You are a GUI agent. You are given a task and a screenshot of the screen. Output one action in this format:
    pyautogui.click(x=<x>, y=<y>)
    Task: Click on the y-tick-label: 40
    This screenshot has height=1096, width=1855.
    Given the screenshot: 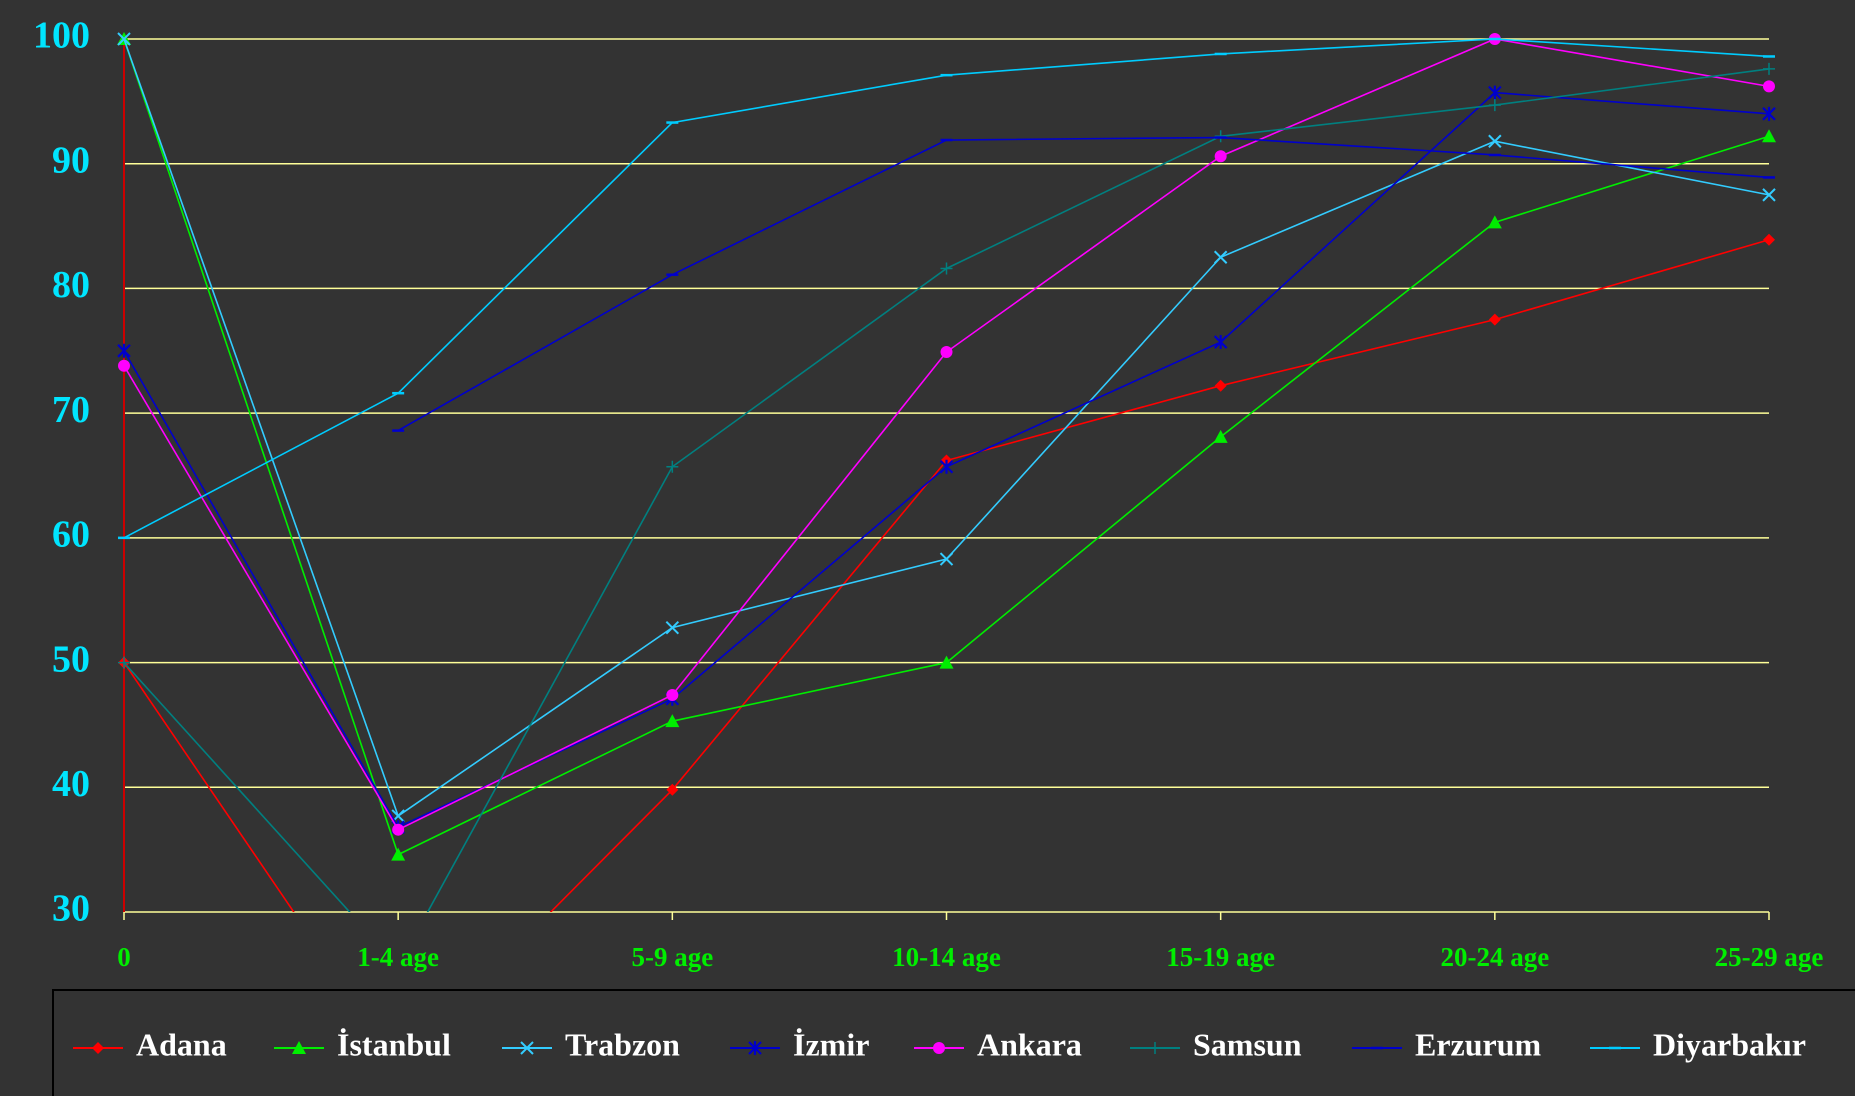 What is the action you would take?
    pyautogui.click(x=71, y=784)
    